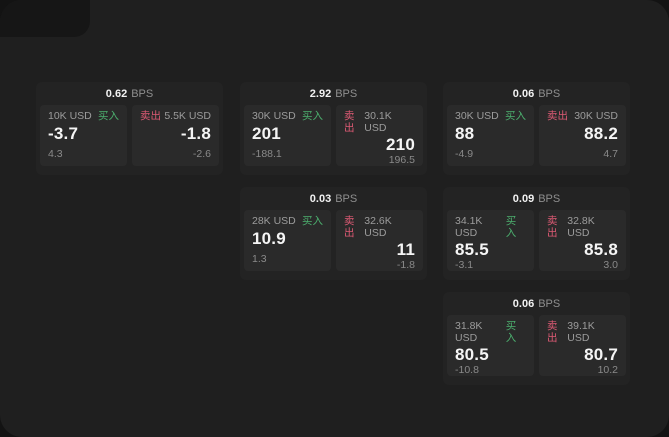  What do you see at coordinates (269, 238) in the screenshot?
I see `buy-price: 10.9` at bounding box center [269, 238].